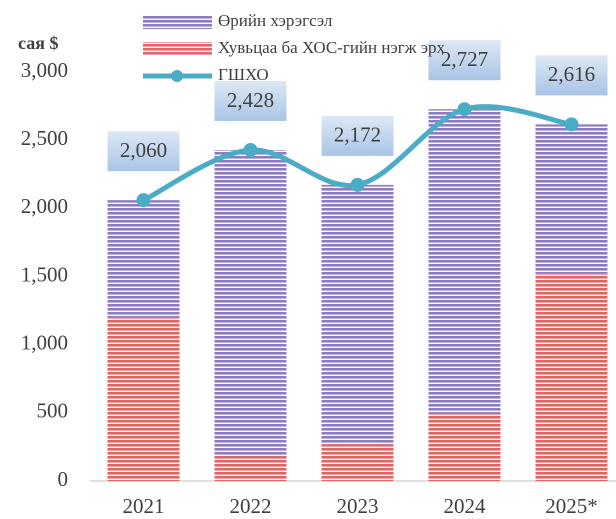  I want to click on y-tick-label: 2,500, so click(44, 138).